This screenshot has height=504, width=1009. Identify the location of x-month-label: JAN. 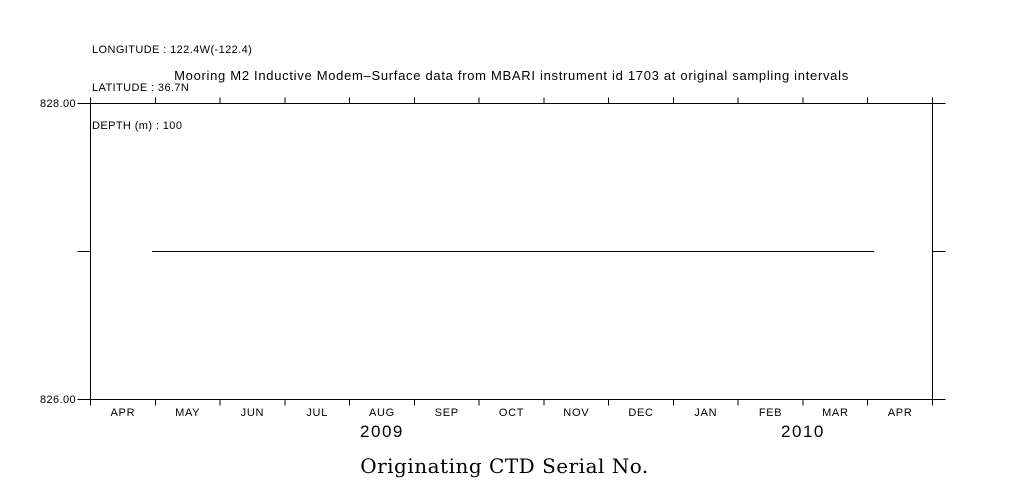
(706, 413).